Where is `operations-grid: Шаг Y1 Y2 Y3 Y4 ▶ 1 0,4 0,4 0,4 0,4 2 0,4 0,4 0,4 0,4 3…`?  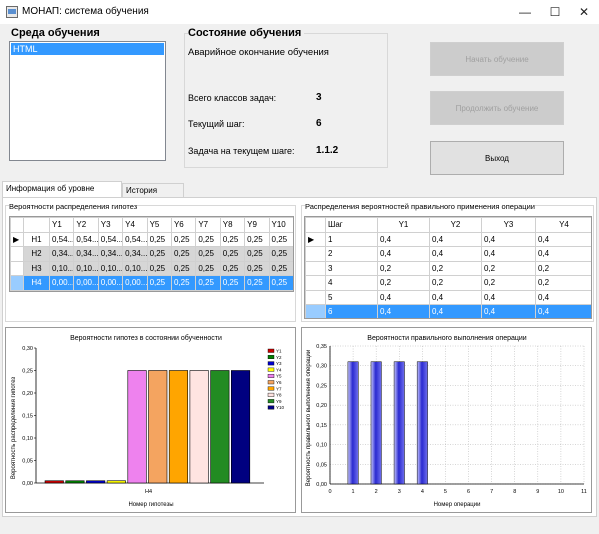 operations-grid: Шаг Y1 Y2 Y3 Y4 ▶ 1 0,4 0,4 0,4 0,4 2 0,4 0,4 0,4 0,4 3… is located at coordinates (448, 267).